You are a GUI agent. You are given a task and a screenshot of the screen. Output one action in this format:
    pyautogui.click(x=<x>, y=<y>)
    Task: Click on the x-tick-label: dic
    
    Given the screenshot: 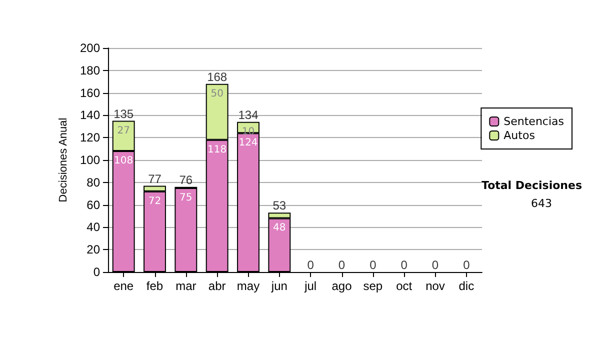 What is the action you would take?
    pyautogui.click(x=466, y=286)
    